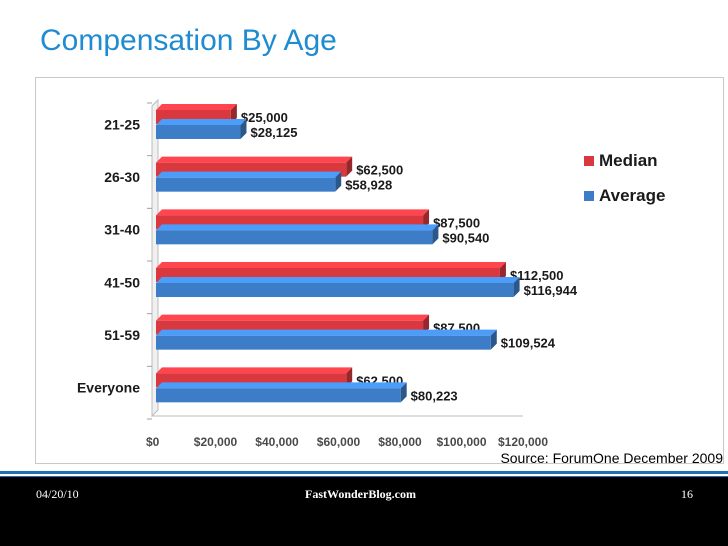 The width and height of the screenshot is (728, 546). Describe the element at coordinates (456, 222) in the screenshot. I see `data-label-median-31-40: $87,500` at that location.